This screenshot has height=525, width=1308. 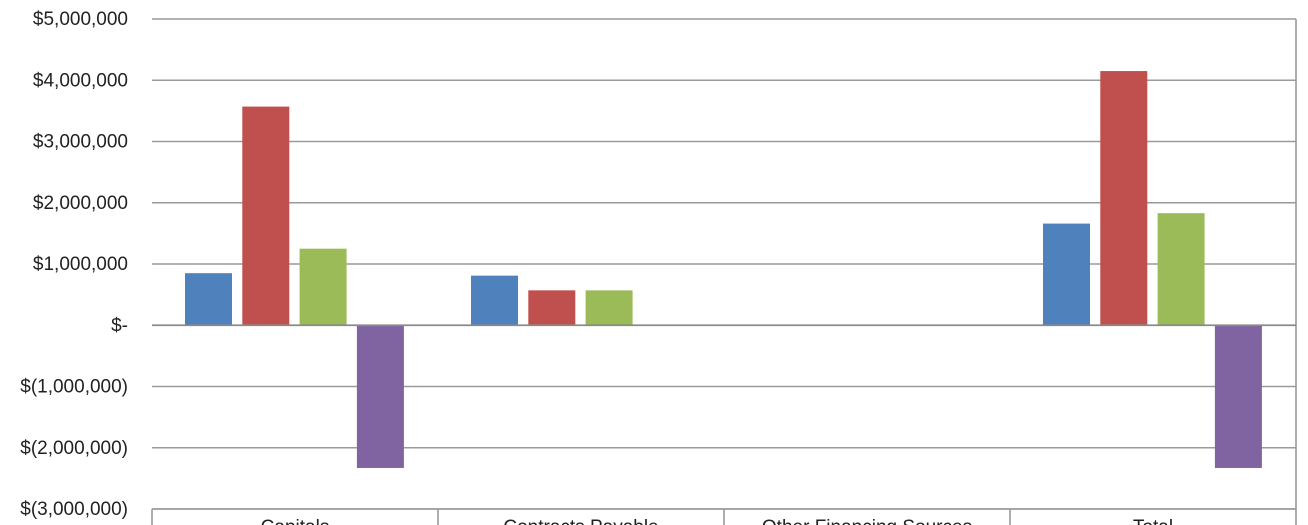 I want to click on y-tick-label: $(2,000,000), so click(x=74, y=448).